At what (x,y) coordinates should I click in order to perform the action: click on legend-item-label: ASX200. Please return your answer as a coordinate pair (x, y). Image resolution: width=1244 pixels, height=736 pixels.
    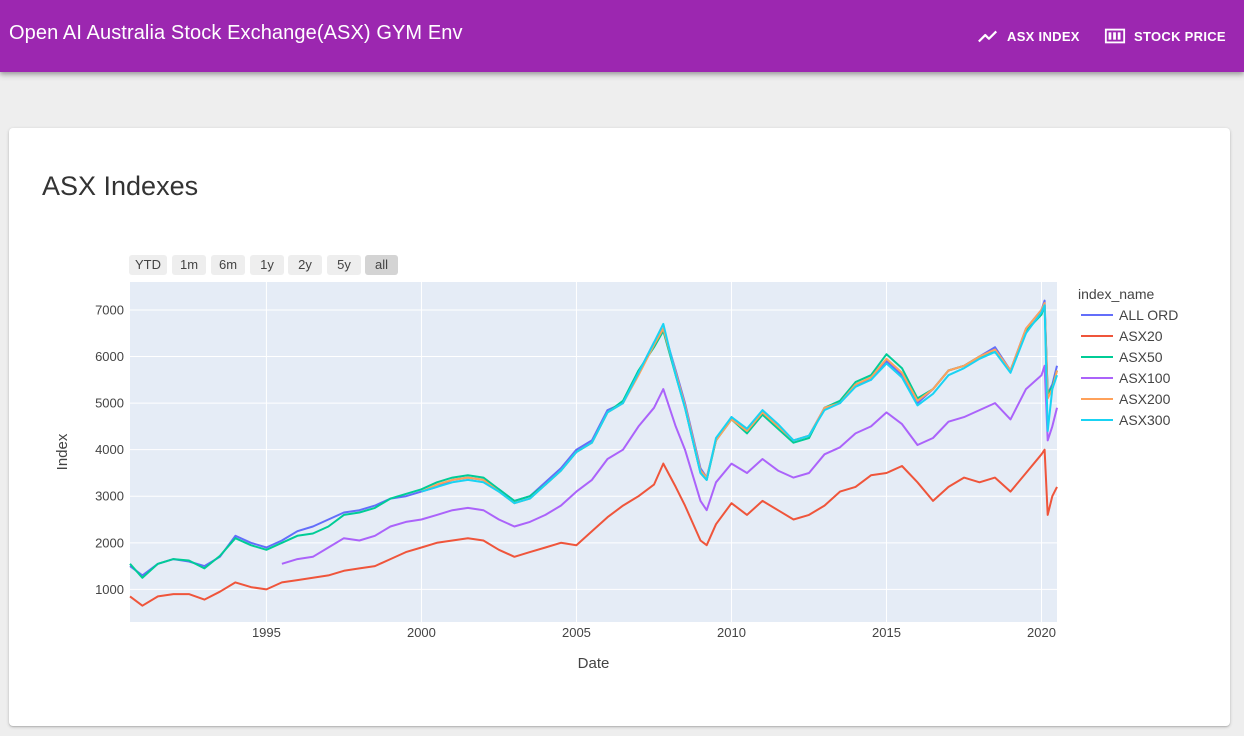
    Looking at the image, I should click on (1145, 399).